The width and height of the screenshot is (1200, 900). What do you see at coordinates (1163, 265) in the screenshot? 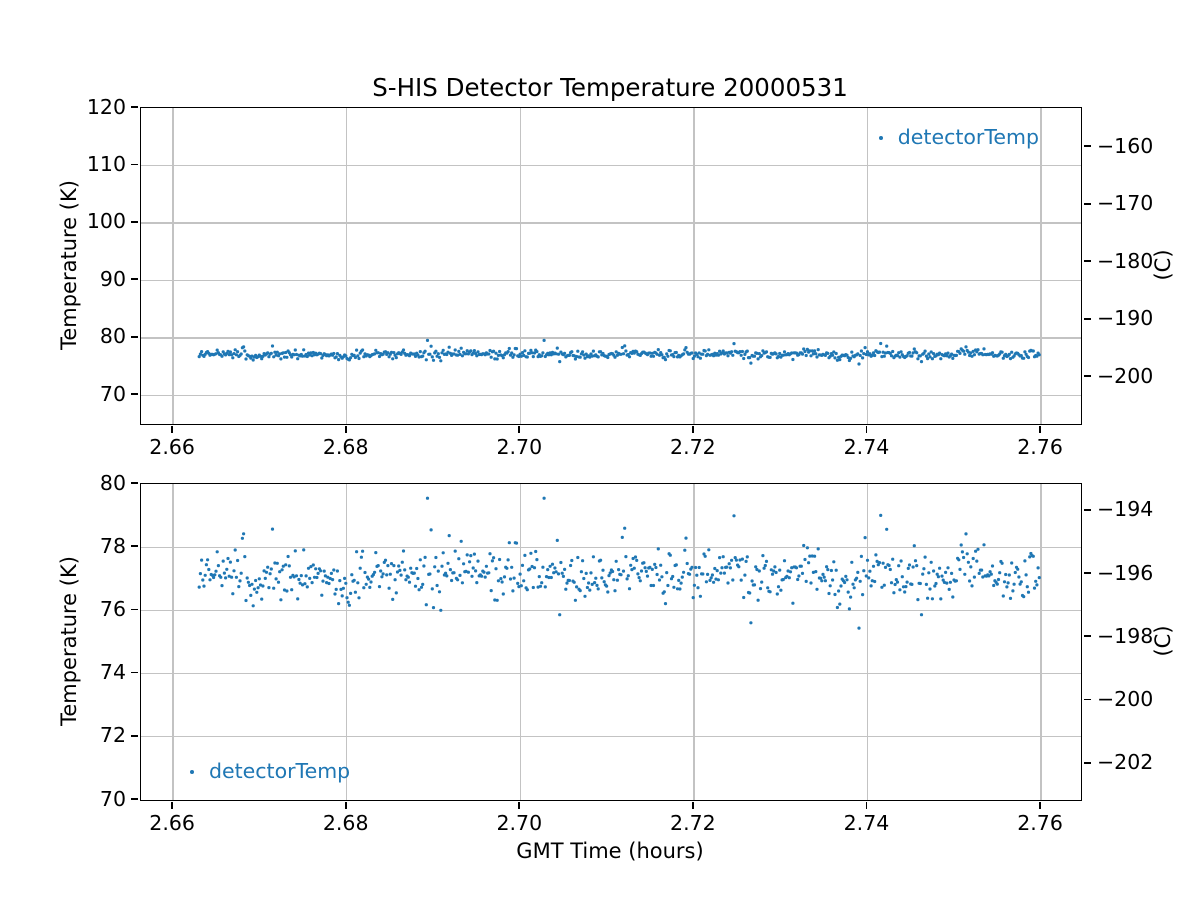
I see `right-axis-label-top: (C)` at bounding box center [1163, 265].